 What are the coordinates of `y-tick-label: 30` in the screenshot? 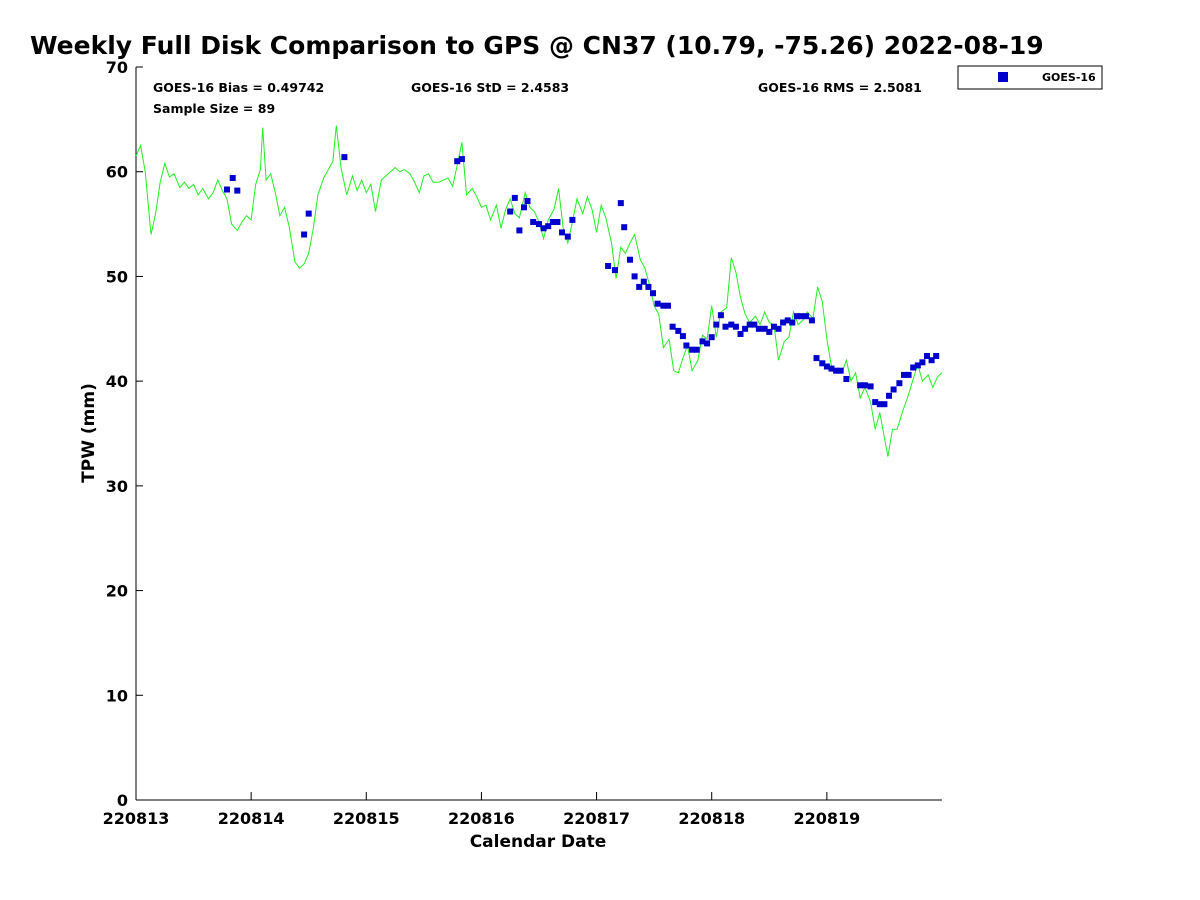 It's located at (117, 486).